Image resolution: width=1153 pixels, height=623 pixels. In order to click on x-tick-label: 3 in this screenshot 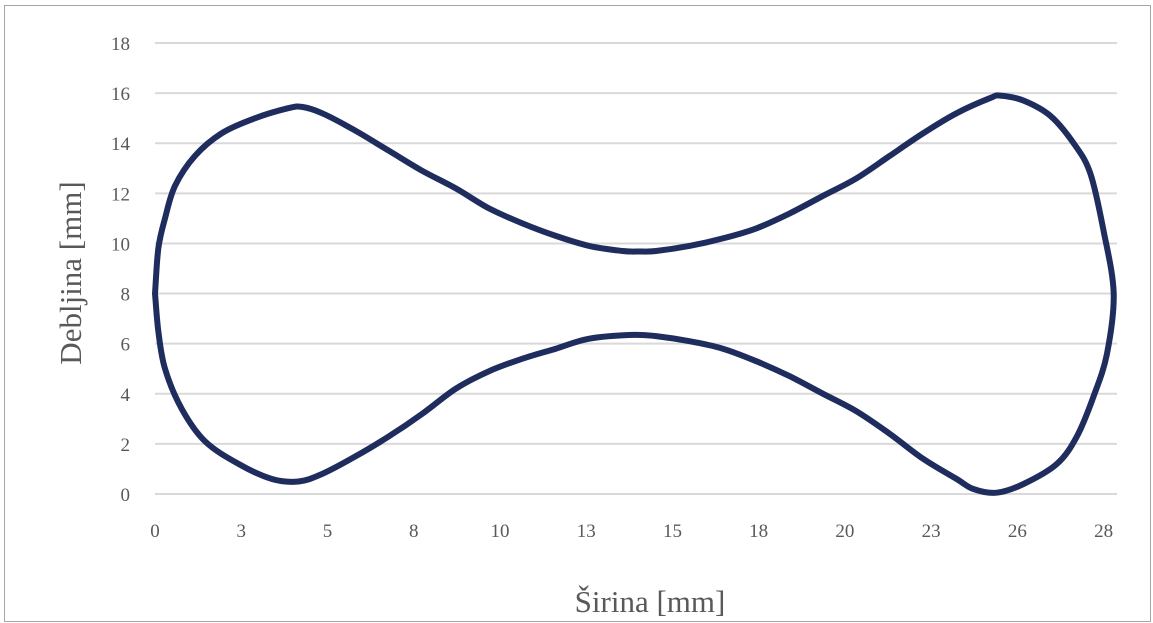, I will do `click(241, 531)`.